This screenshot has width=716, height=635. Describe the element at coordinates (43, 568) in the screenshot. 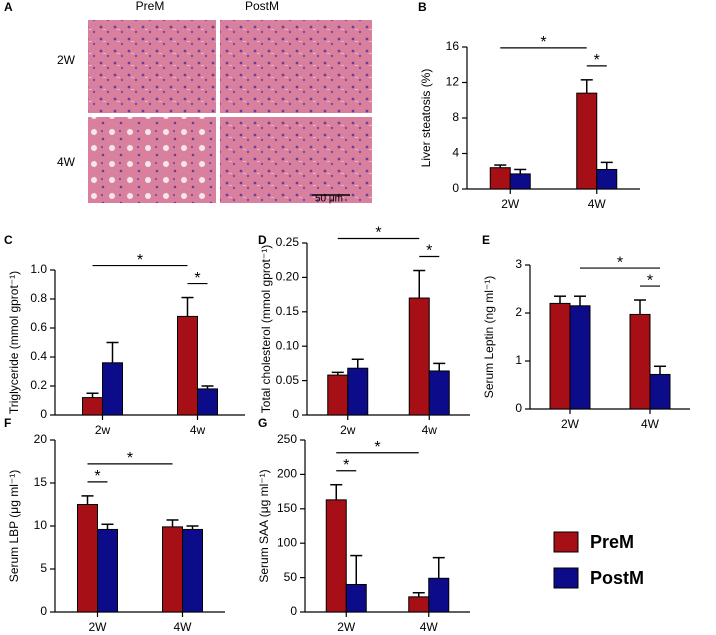

I see `y-tick-label: 5` at that location.